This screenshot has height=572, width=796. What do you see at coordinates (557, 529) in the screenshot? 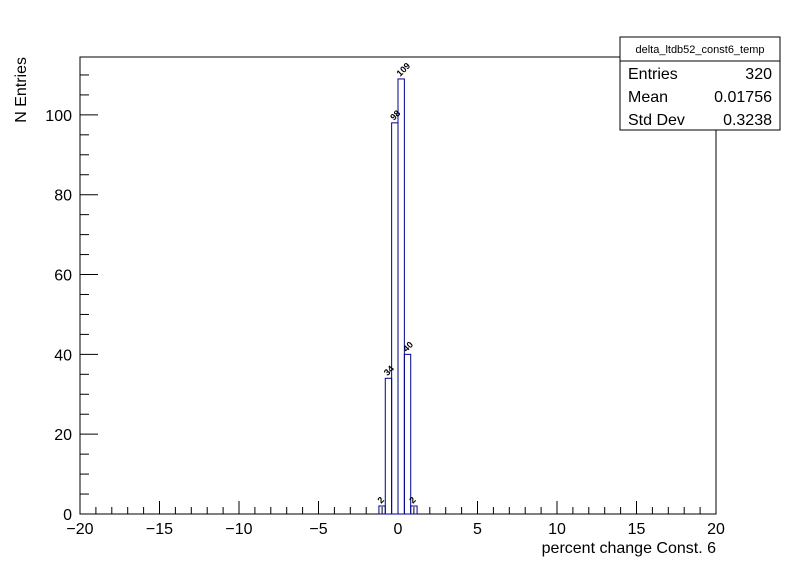
I see `x-tick-label: 10` at bounding box center [557, 529].